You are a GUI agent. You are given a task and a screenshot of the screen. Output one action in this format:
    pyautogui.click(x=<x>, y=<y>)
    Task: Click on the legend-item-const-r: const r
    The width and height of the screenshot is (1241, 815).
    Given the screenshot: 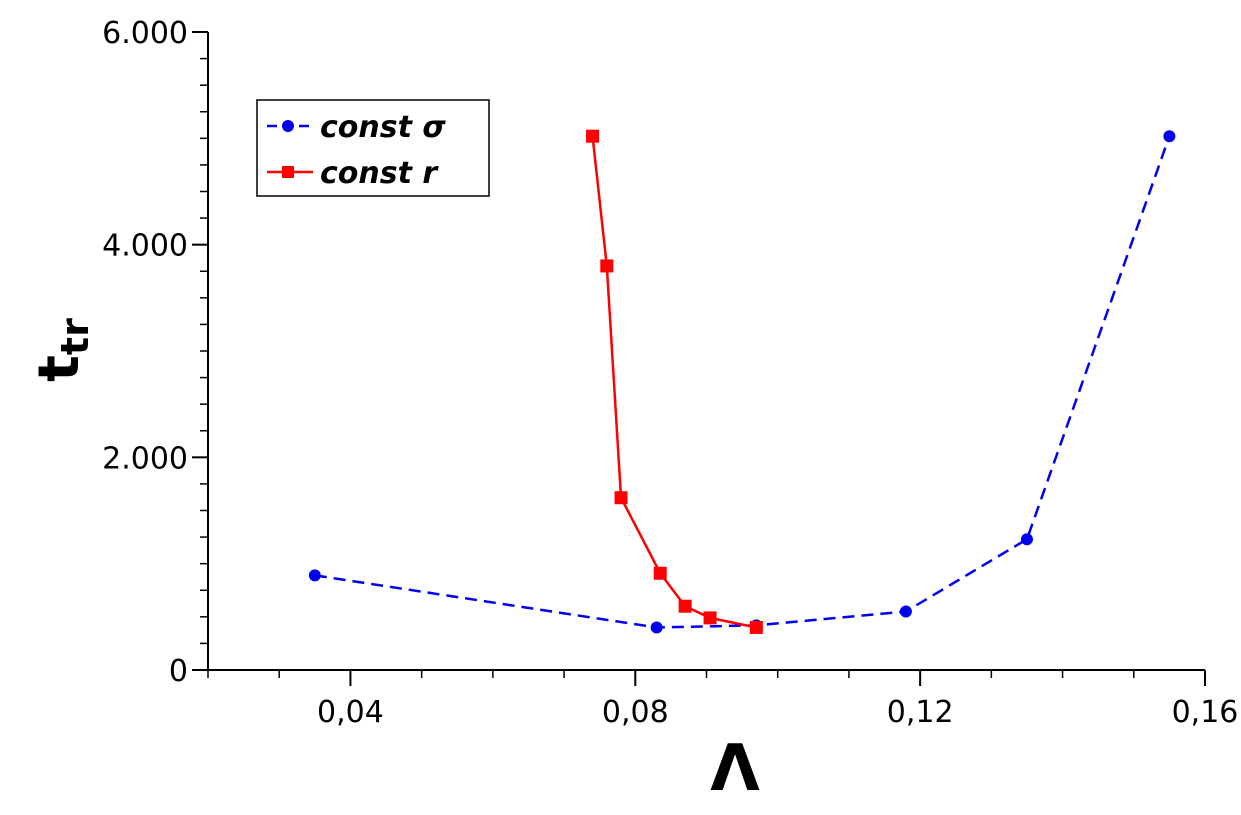 What is the action you would take?
    pyautogui.click(x=353, y=173)
    